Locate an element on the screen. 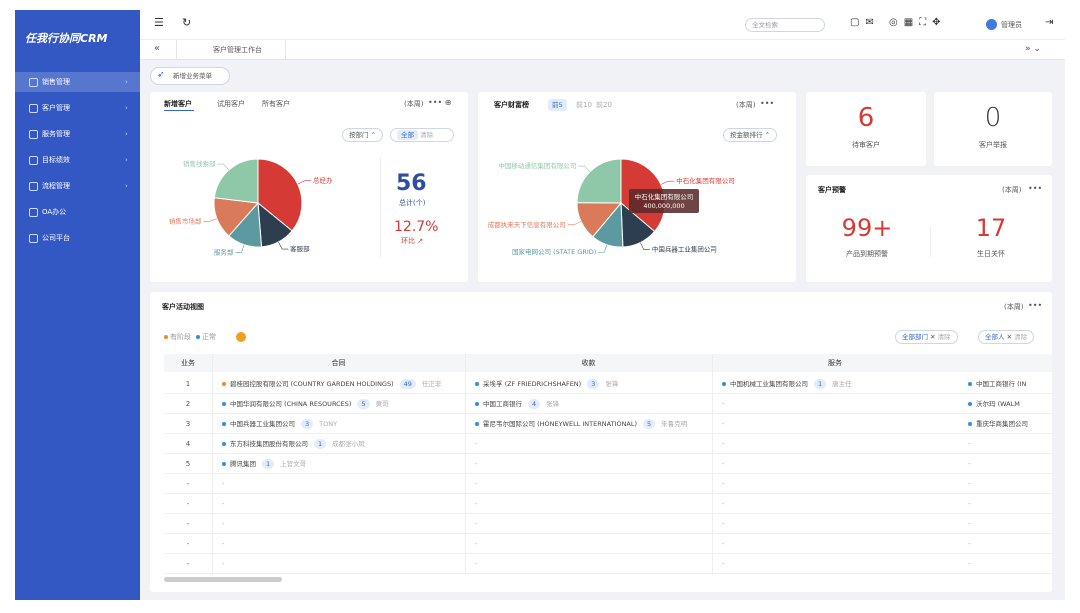  search: 全文检索 is located at coordinates (785, 25).